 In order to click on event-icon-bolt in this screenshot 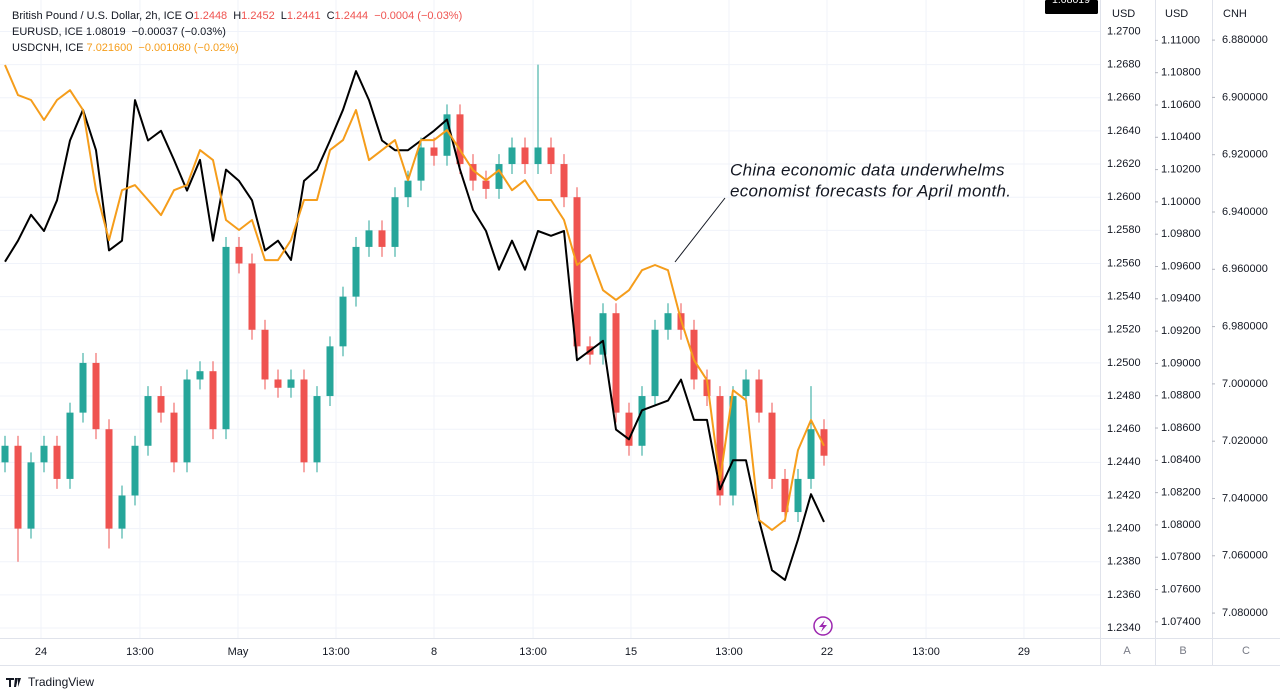, I will do `click(823, 626)`.